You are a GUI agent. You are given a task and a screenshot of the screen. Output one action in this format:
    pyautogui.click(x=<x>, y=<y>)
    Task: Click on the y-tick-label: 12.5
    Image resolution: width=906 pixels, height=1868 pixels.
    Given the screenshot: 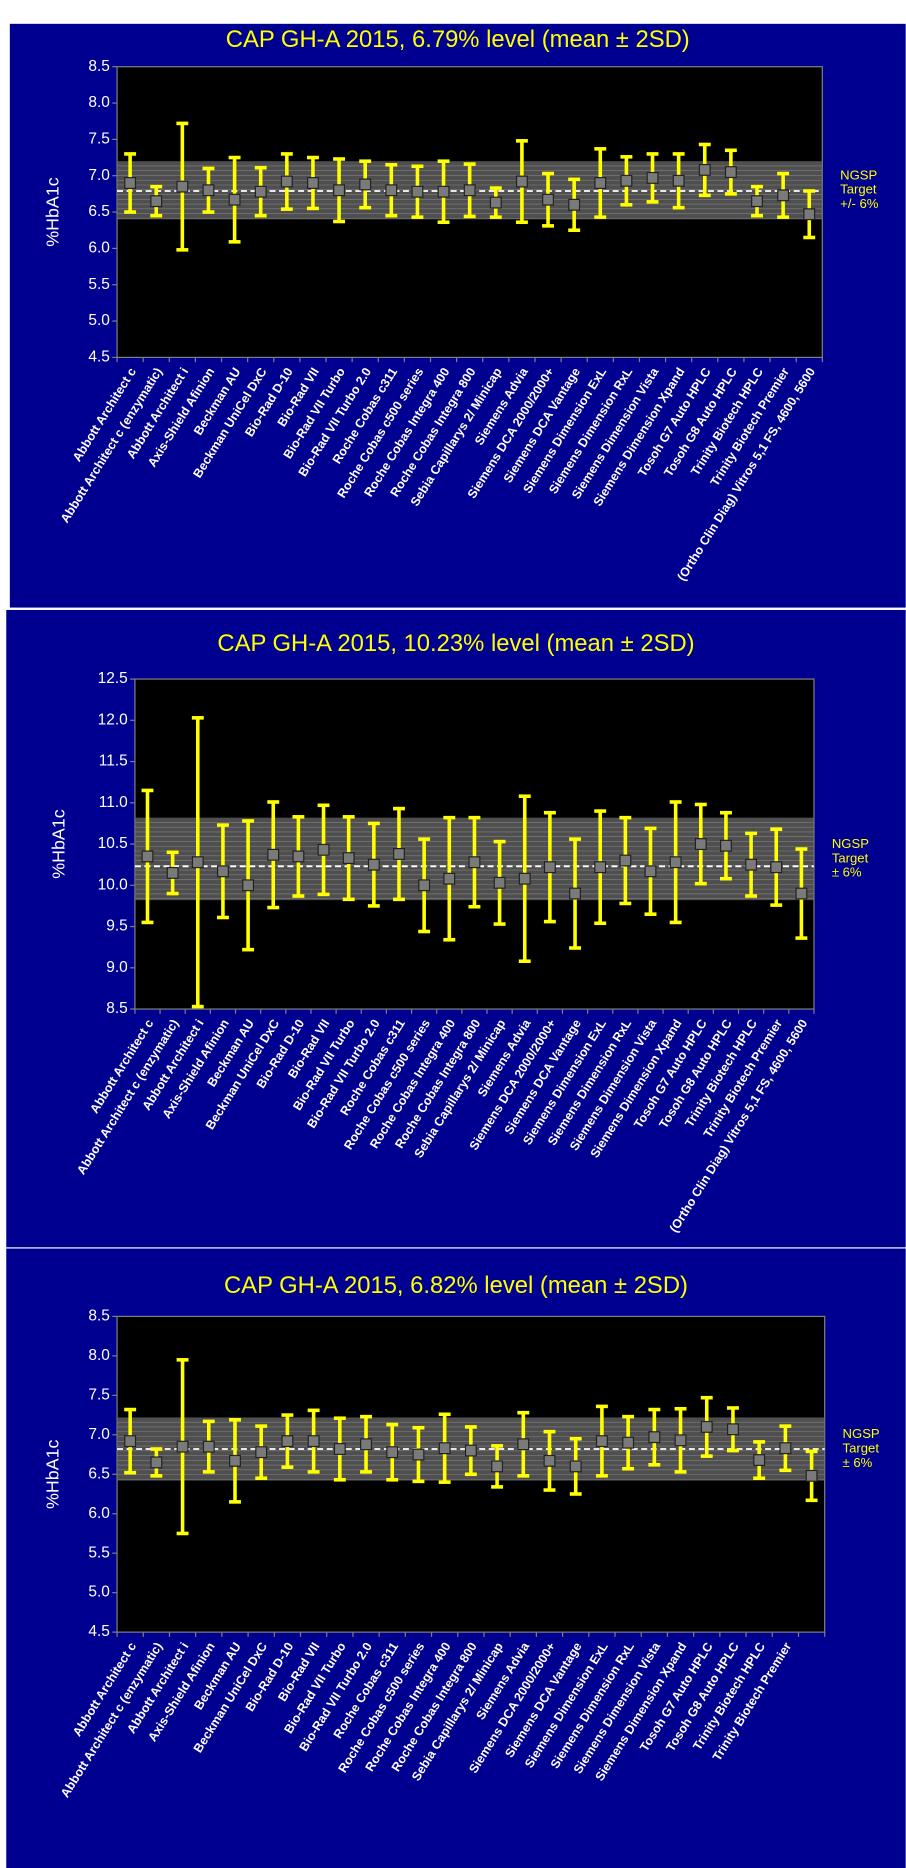 What is the action you would take?
    pyautogui.click(x=113, y=678)
    